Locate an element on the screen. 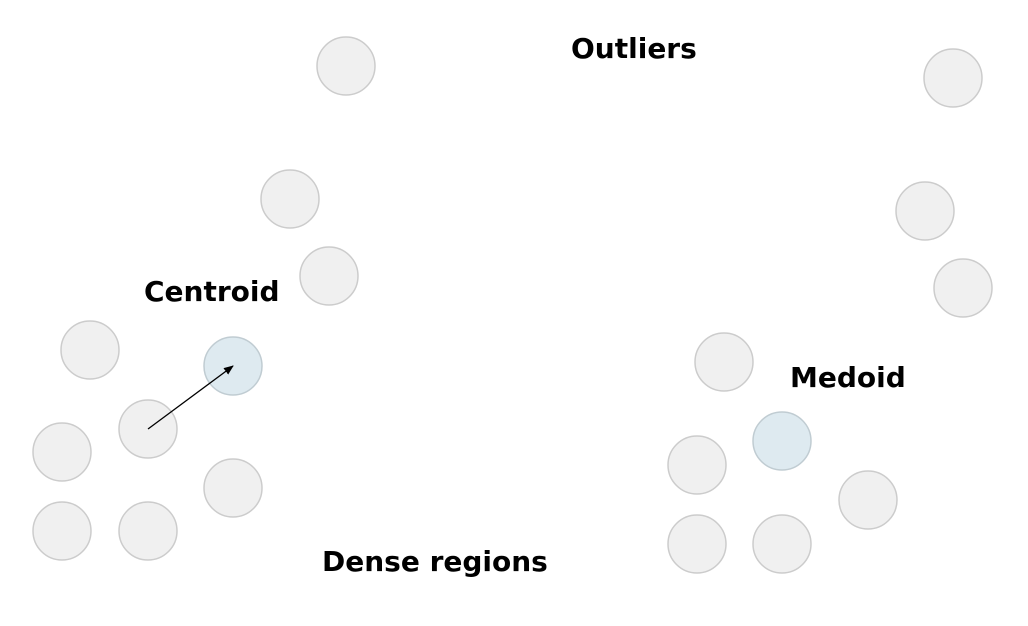  left-cluster is located at coordinates (147, 440).